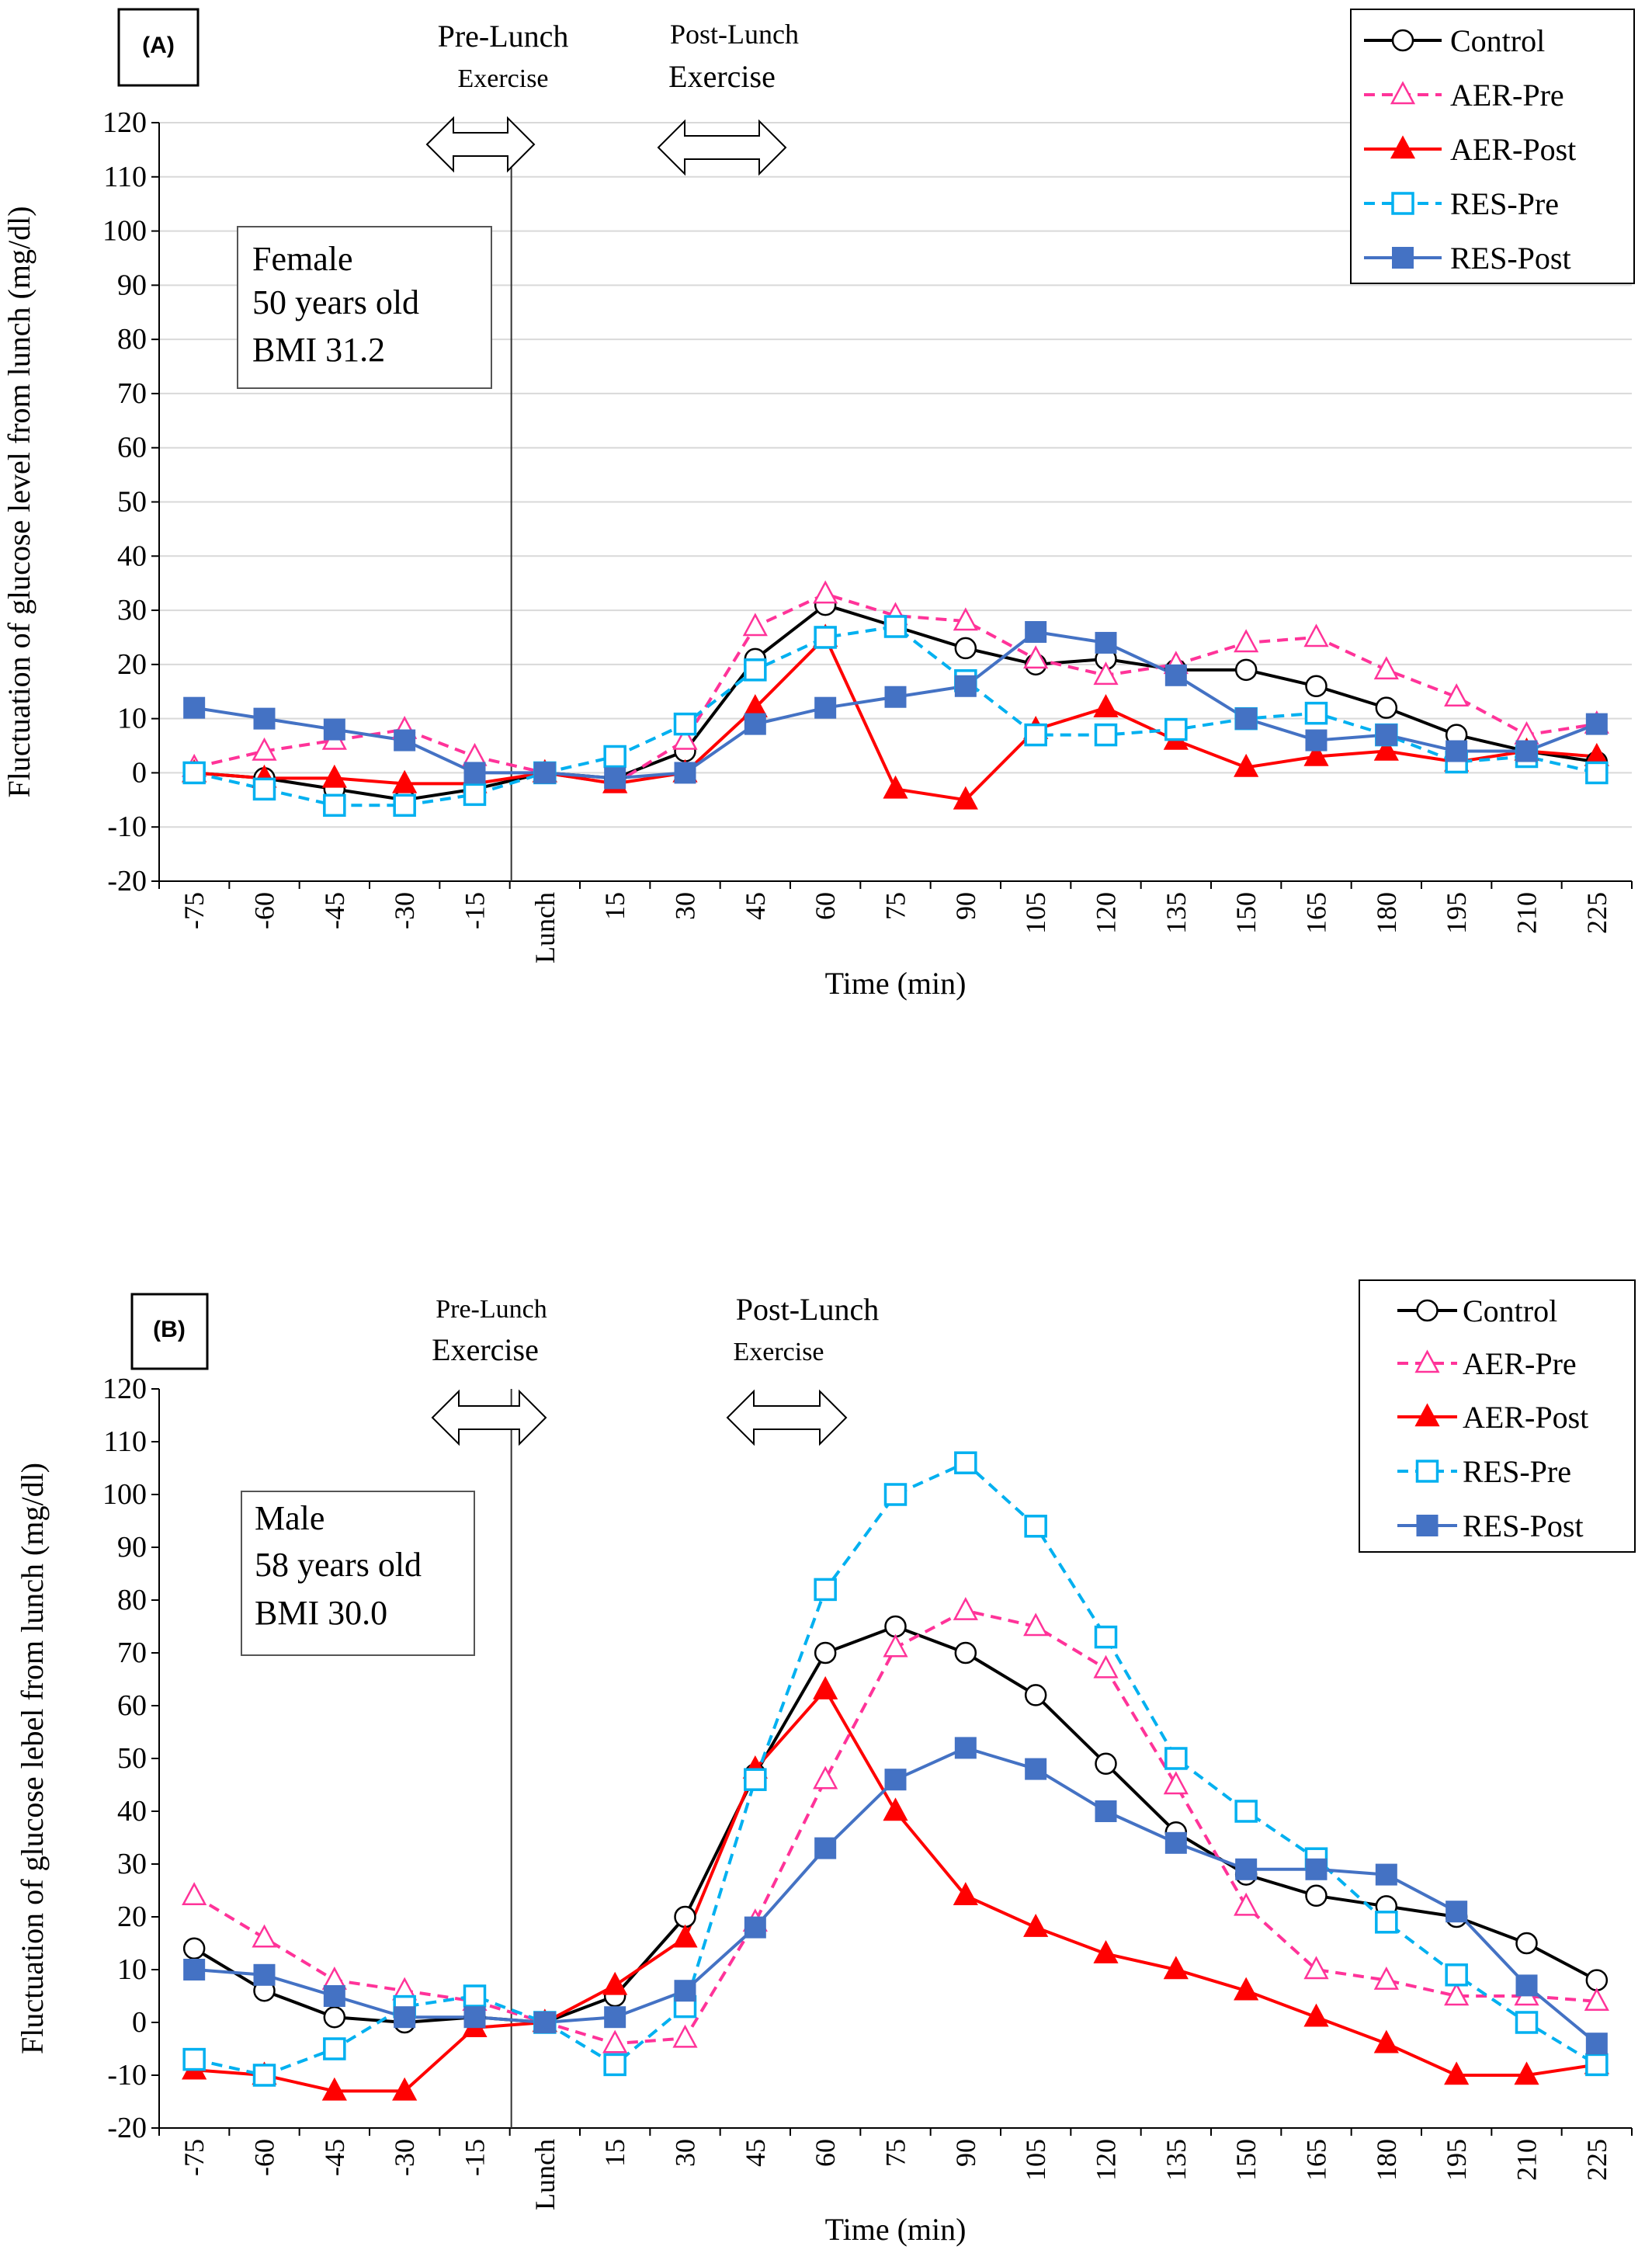  What do you see at coordinates (158, 45) in the screenshot?
I see `panel-label: (A)` at bounding box center [158, 45].